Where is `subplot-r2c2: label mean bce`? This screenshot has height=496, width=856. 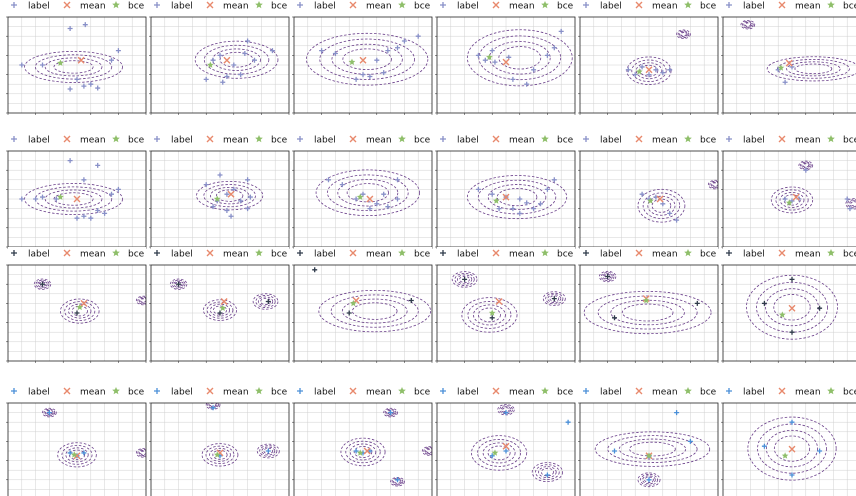
subplot-r2c2: label mean bce is located at coordinates (219, 191).